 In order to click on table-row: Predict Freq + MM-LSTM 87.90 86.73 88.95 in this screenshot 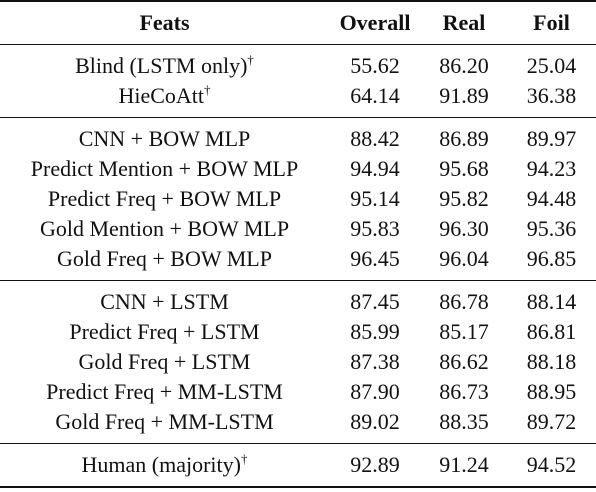, I will do `click(298, 392)`.